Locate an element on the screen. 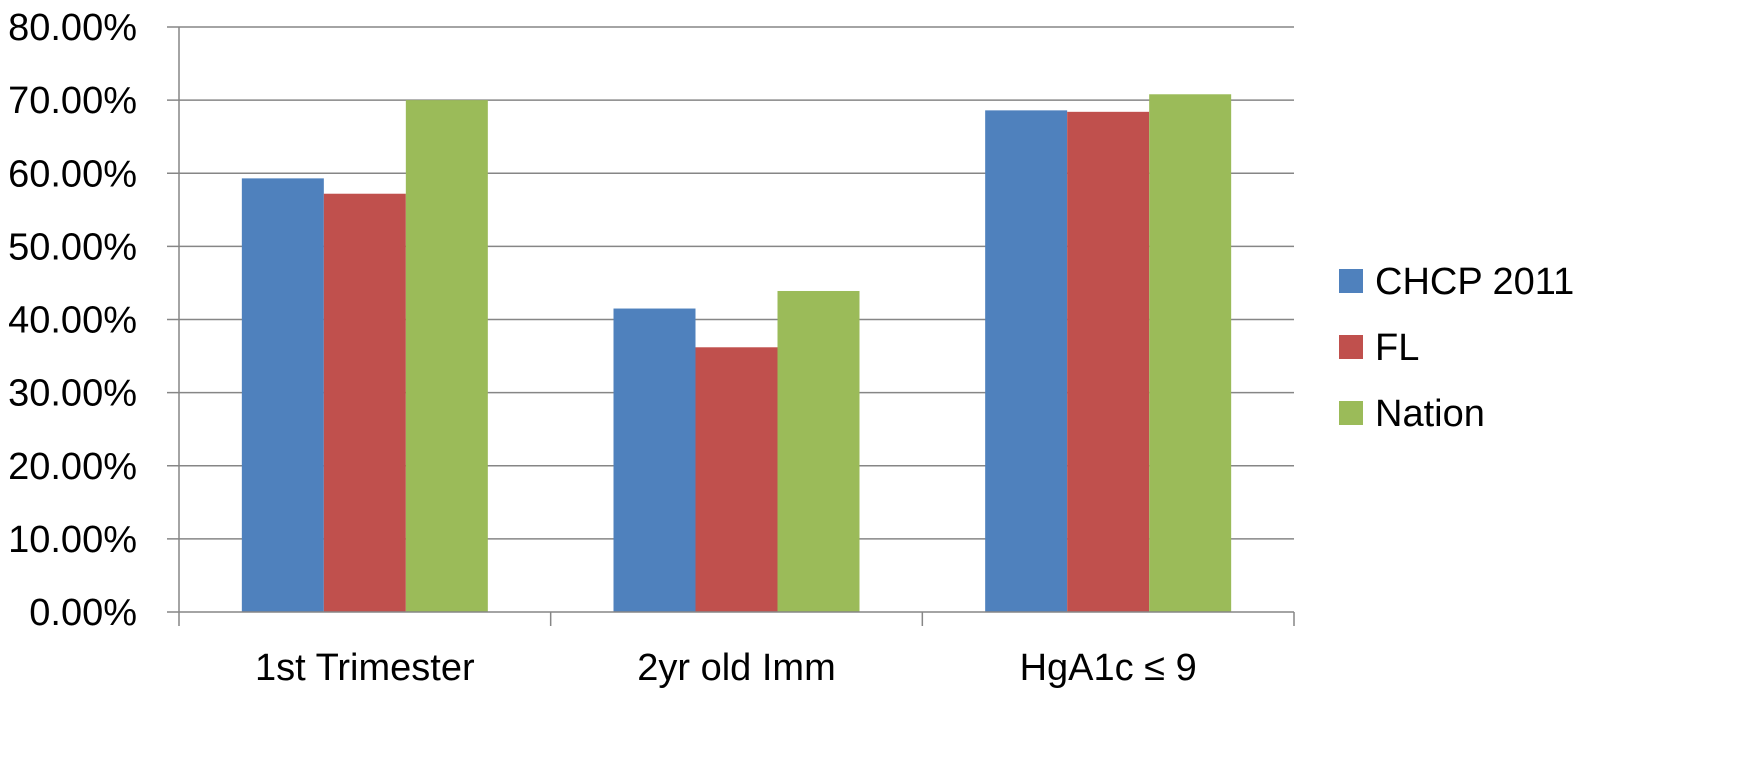 The height and width of the screenshot is (766, 1745). x-tick-label: 1st Trimester is located at coordinates (365, 668).